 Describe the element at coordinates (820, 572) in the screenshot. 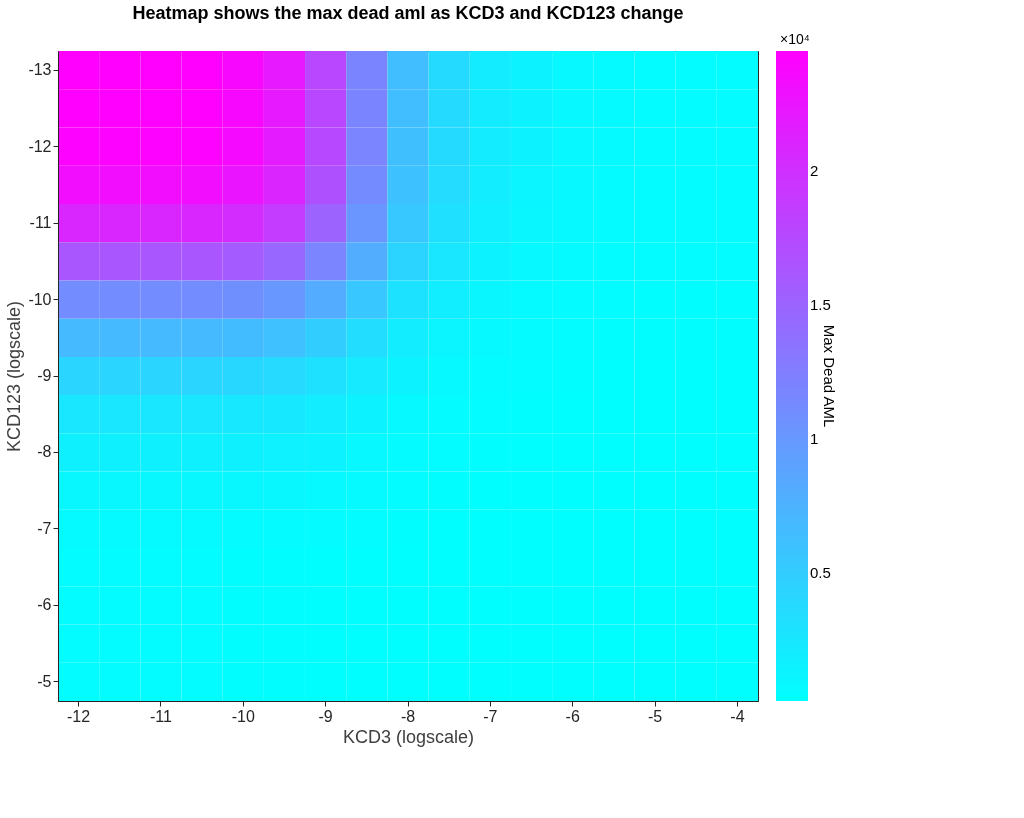

I see `color-bar-label: 0.5` at that location.